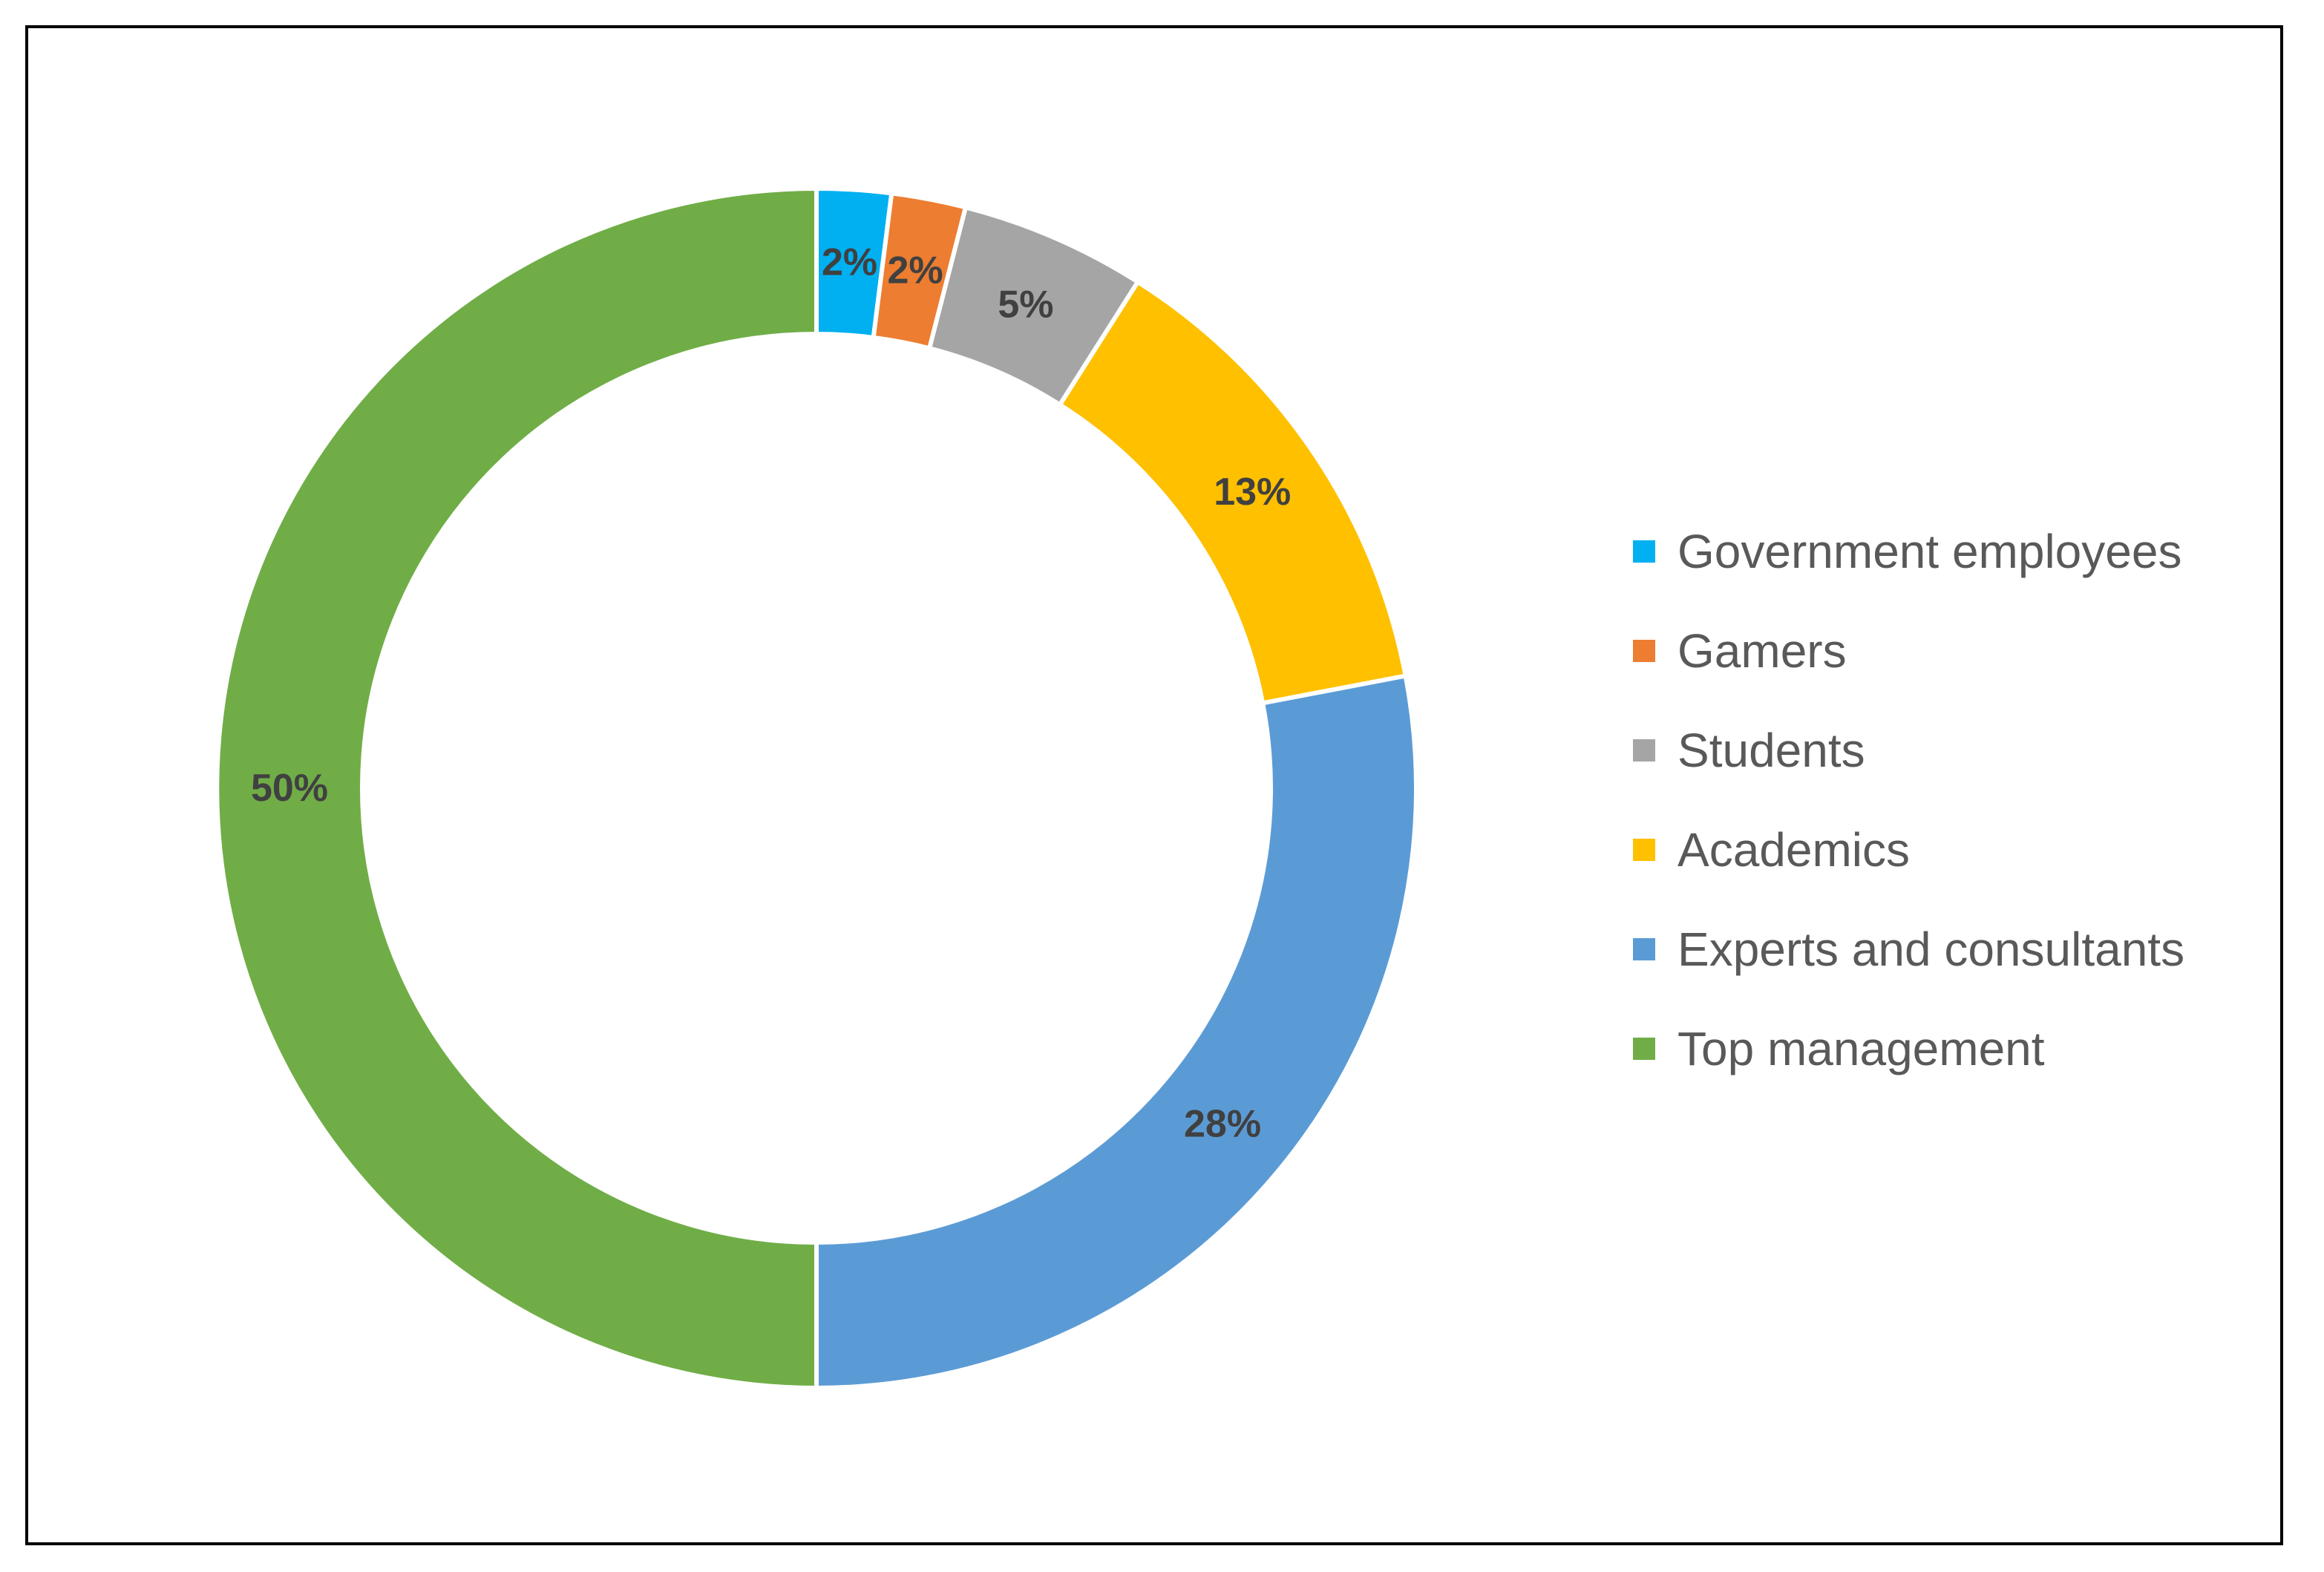  I want to click on legend-item: Government employees, so click(1908, 551).